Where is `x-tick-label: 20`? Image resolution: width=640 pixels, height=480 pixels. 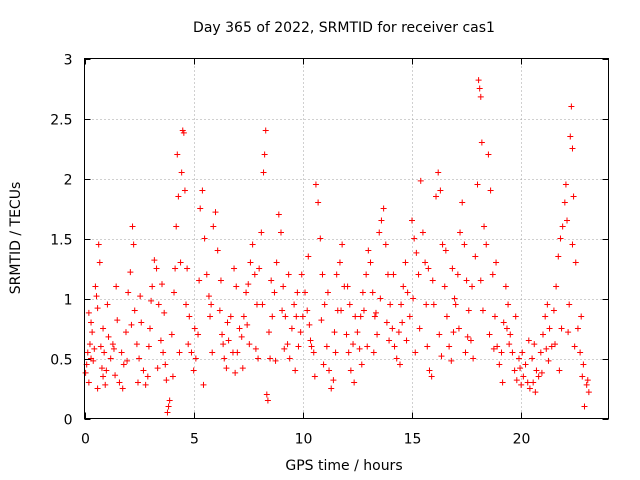
x-tick-label: 20 is located at coordinates (522, 440).